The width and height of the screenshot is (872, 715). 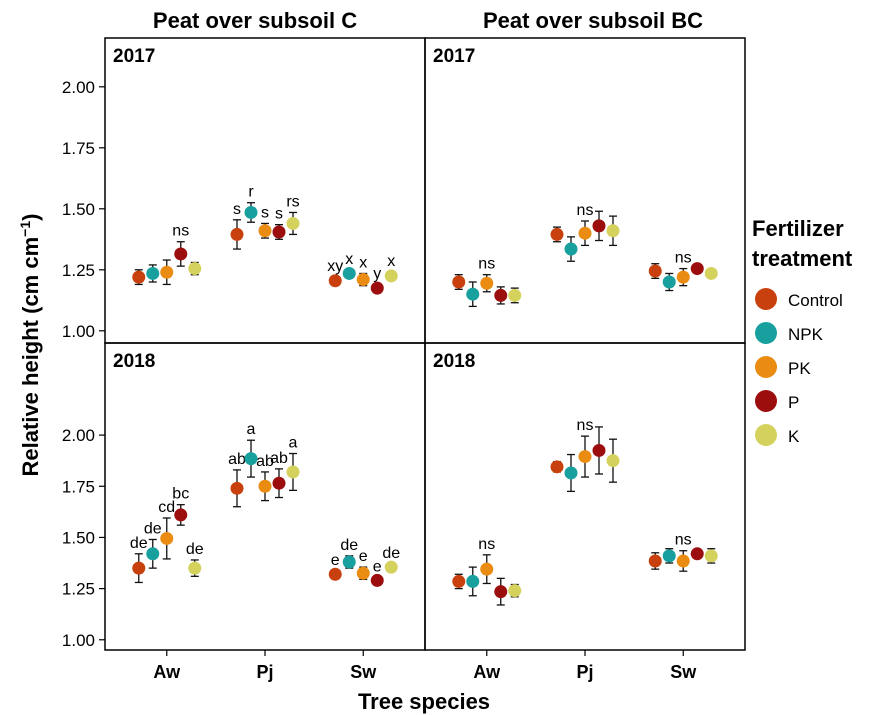 I want to click on legend: Fertilizer treatment Control NPK PK PK, so click(x=802, y=331).